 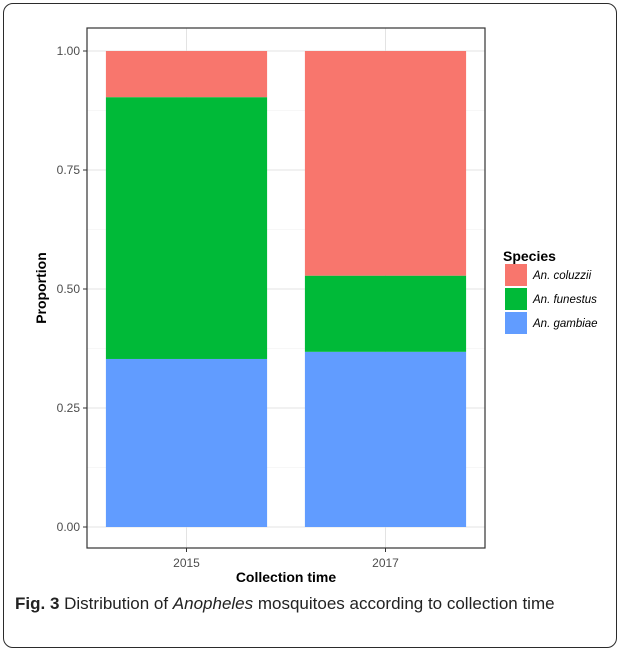 I want to click on legend-label: An. coluzzii, so click(x=562, y=276).